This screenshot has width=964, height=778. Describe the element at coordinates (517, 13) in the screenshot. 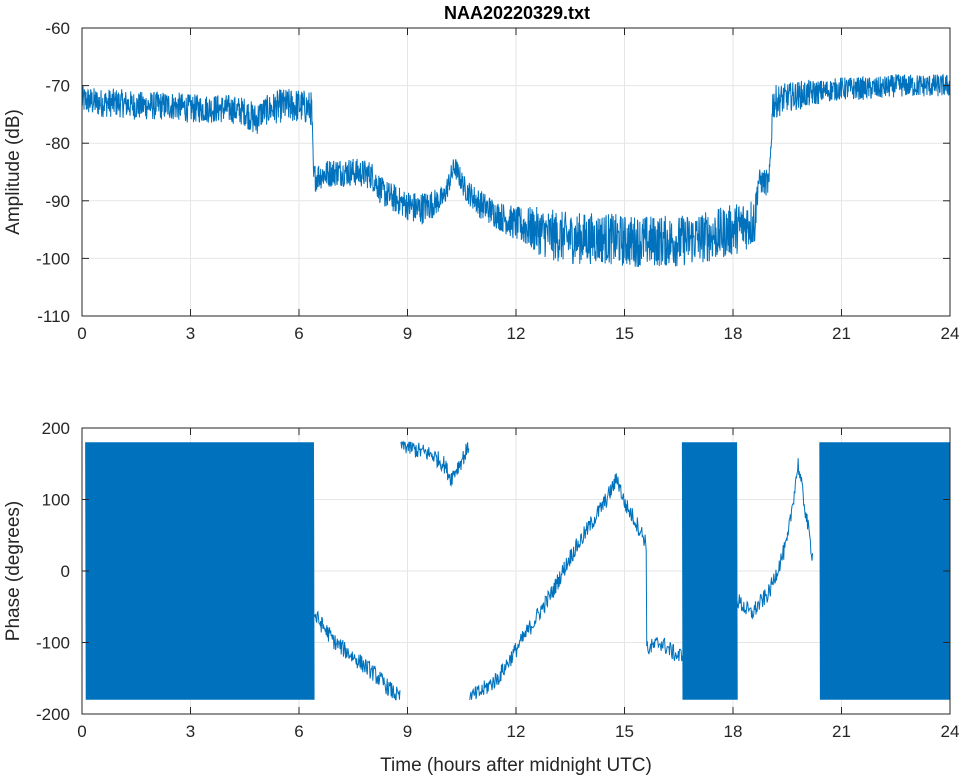

I see `chart-title: NAA20220329.txt` at that location.